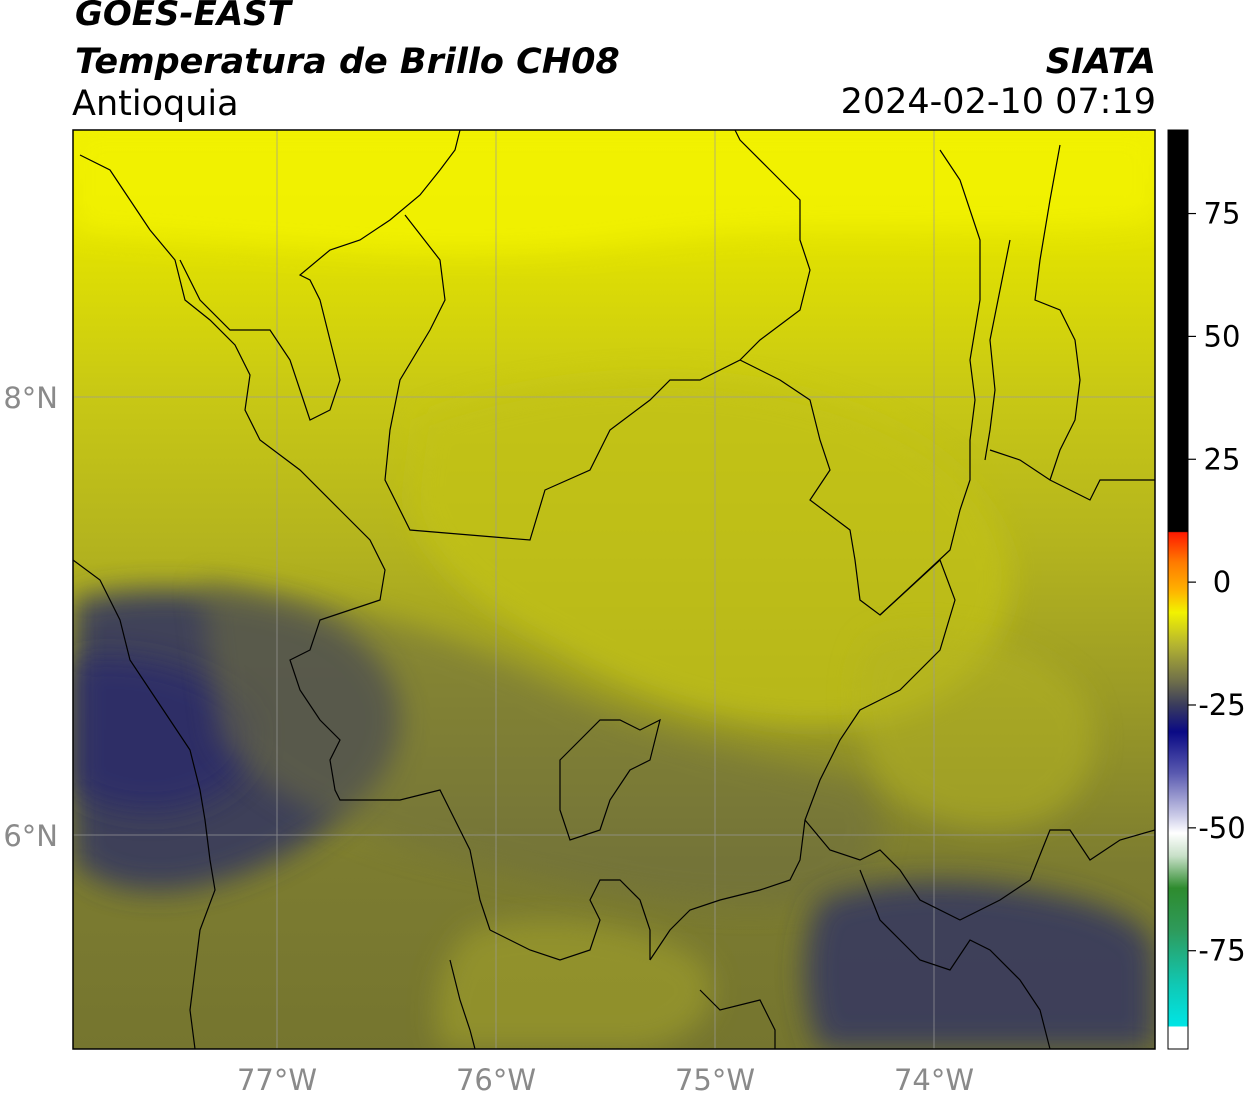 The height and width of the screenshot is (1099, 1252). I want to click on lon-tick-label: 76°W, so click(496, 1080).